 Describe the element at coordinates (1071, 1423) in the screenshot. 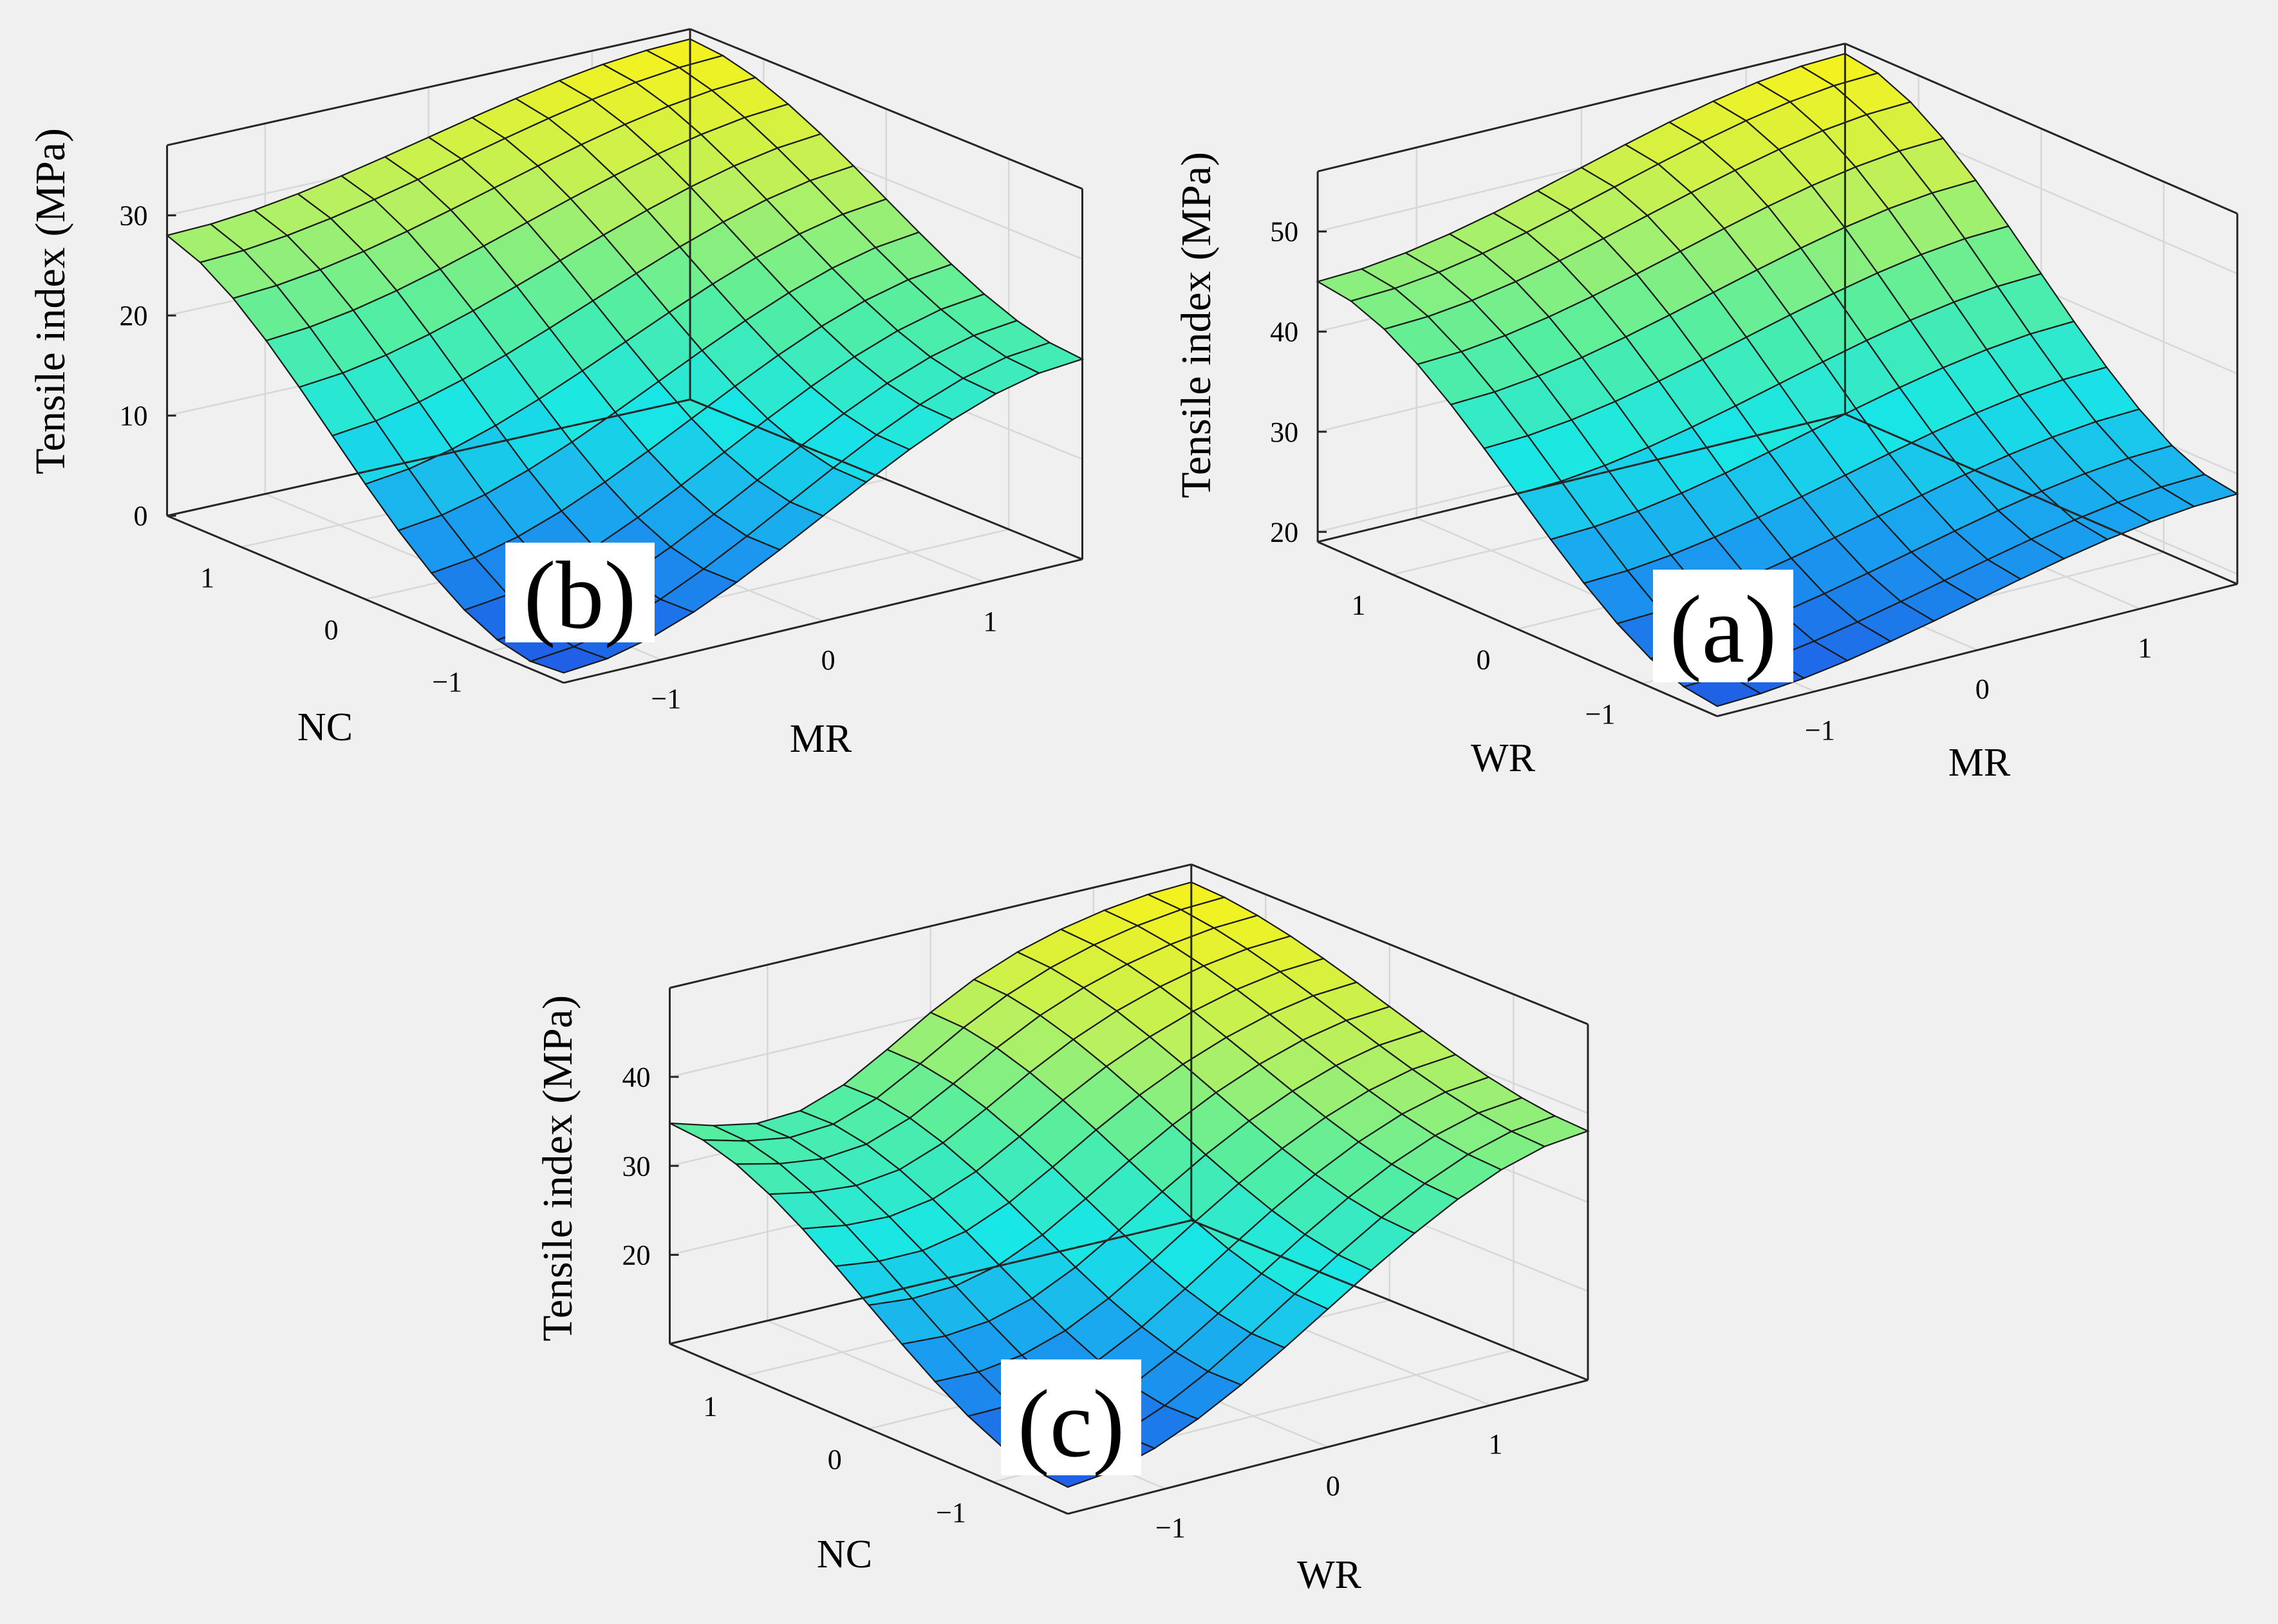

I see `plot-c-panel-tag: (c)` at that location.